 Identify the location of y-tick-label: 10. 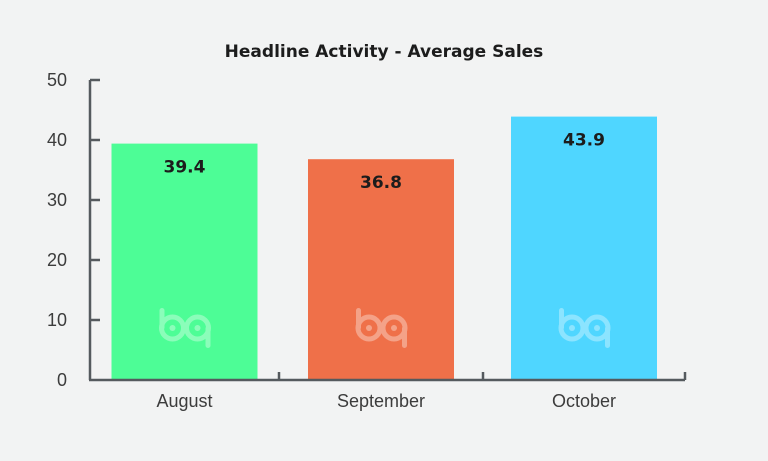
(57, 320).